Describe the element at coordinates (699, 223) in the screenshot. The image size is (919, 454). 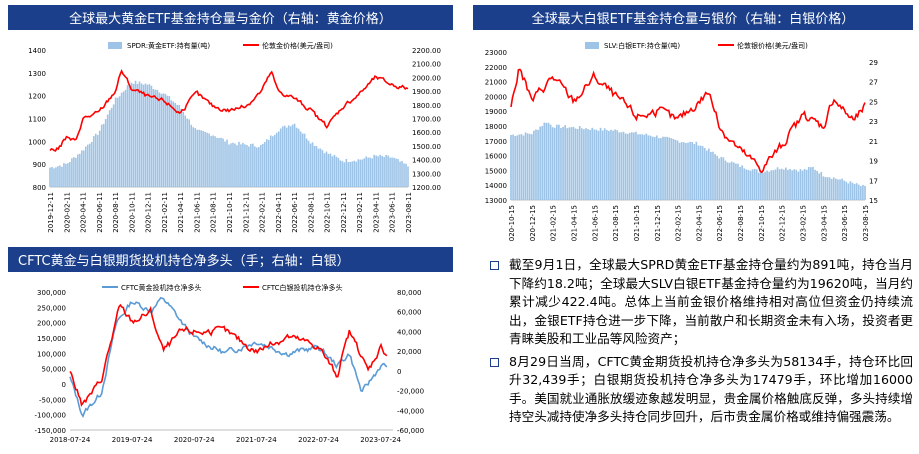
I see `x-tick-label: 2022-04-15` at that location.